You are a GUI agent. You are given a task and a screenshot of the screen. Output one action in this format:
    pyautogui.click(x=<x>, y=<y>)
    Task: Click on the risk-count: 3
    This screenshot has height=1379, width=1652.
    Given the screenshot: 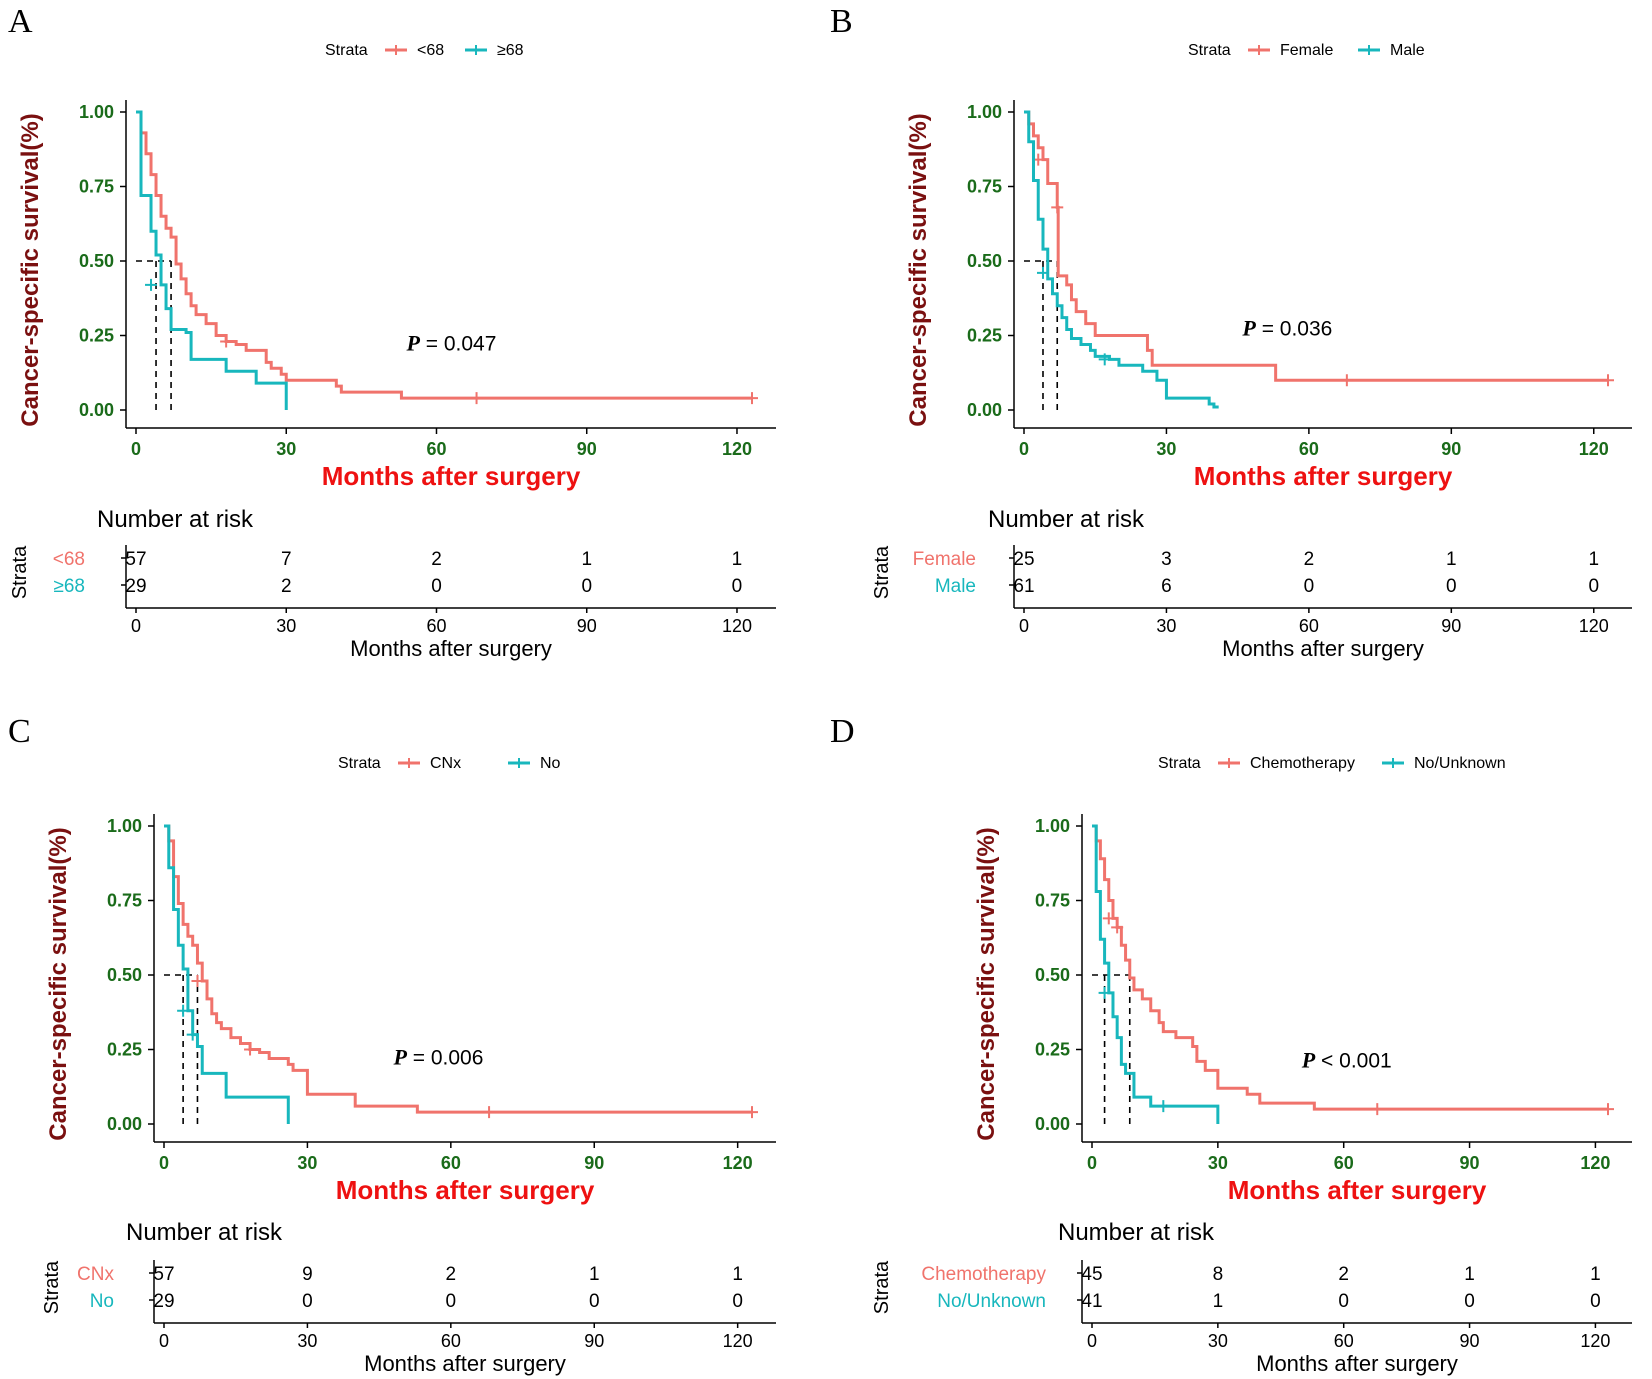 What is the action you would take?
    pyautogui.click(x=1166, y=559)
    